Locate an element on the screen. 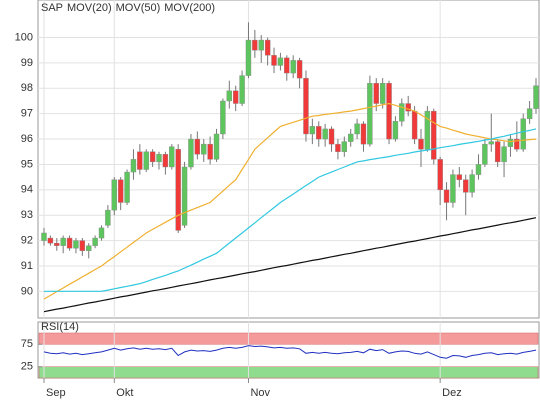  y-tick-label: 75 is located at coordinates (27, 344).